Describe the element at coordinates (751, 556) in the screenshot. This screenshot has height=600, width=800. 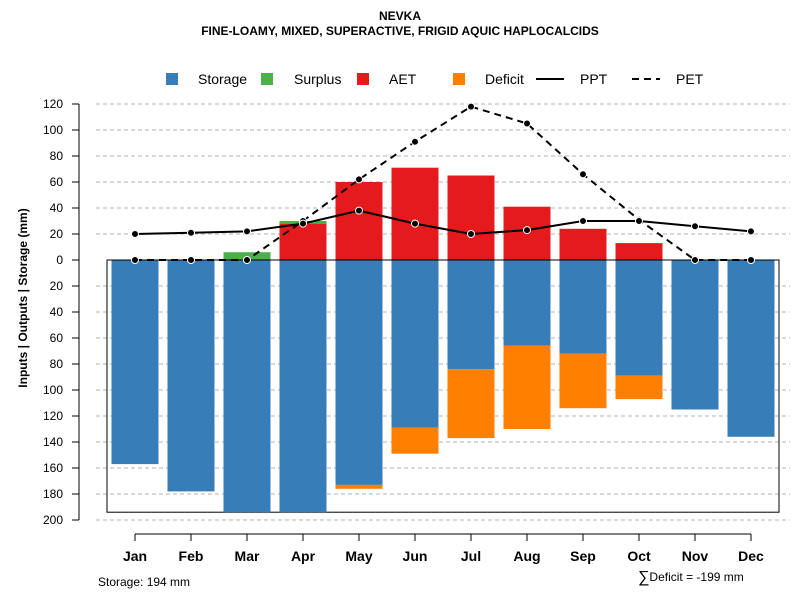
I see `x-tick-label: Dec` at that location.